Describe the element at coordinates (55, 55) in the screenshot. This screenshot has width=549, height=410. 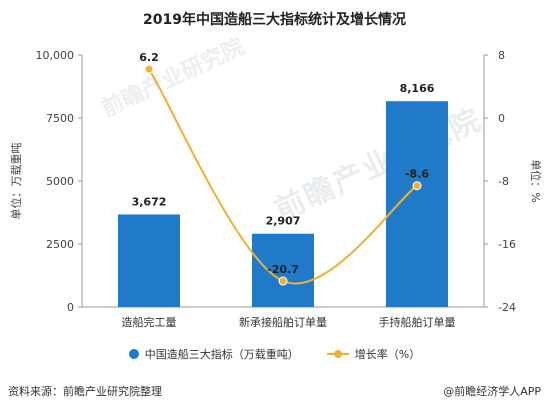
I see `y-tick-label-left: 10,000` at that location.